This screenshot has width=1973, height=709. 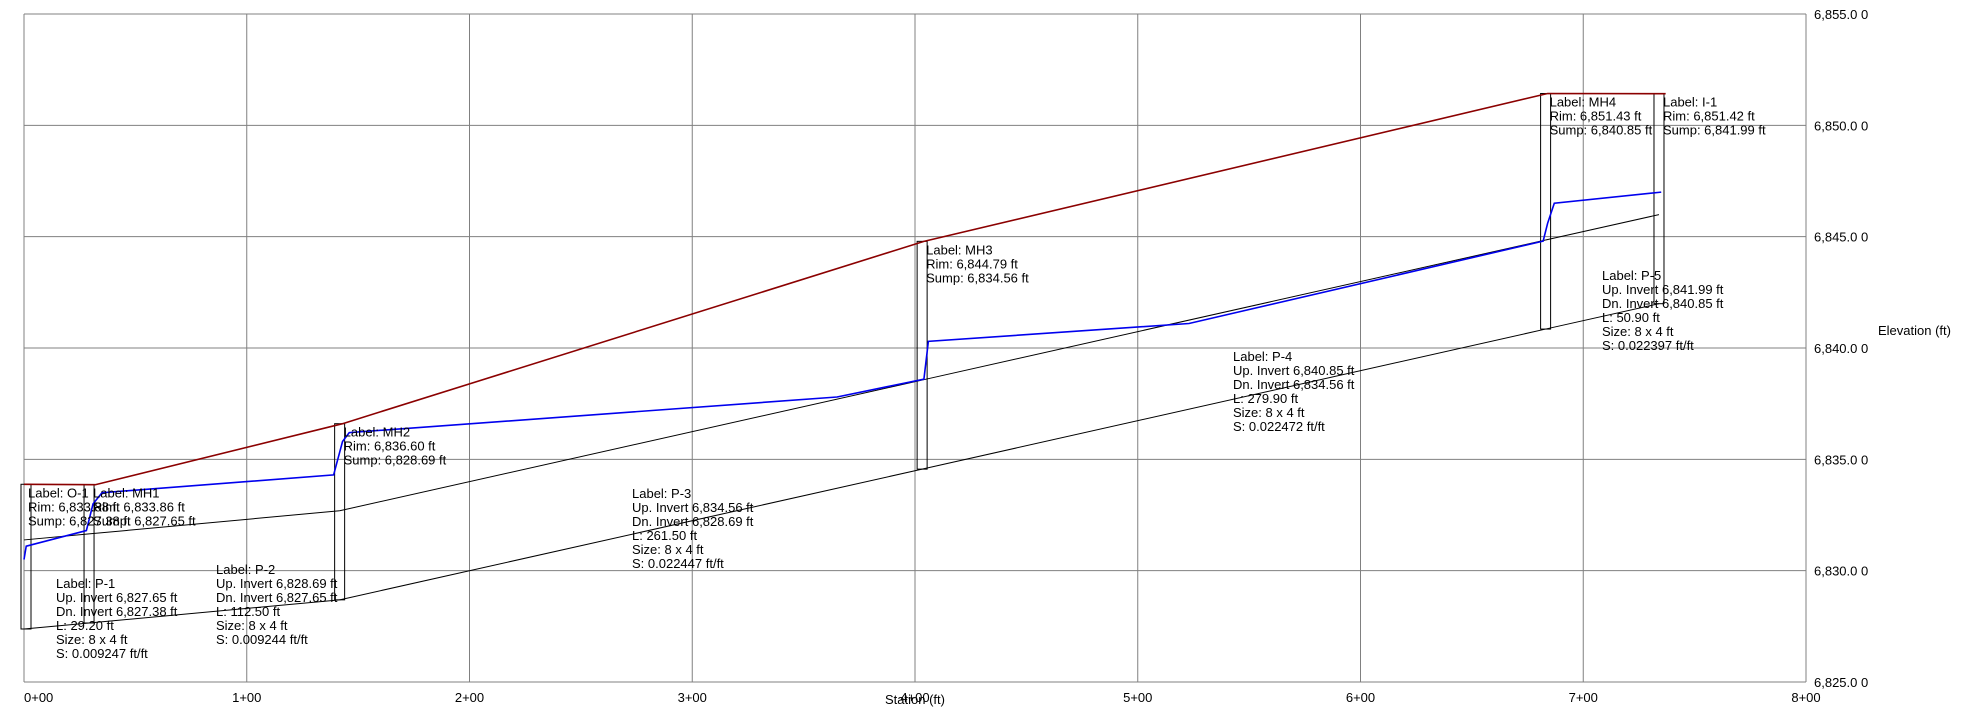 I want to click on structure-sump-label: Sump: 6,840.85 ft, so click(x=1601, y=129).